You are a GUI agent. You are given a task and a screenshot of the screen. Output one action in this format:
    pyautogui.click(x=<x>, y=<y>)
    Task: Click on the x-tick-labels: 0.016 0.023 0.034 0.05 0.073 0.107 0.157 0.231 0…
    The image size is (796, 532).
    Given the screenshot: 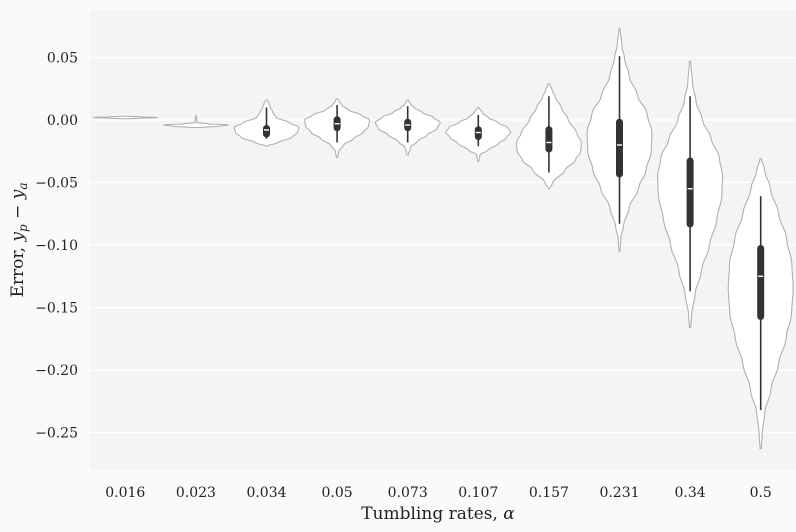 What is the action you would take?
    pyautogui.click(x=438, y=493)
    